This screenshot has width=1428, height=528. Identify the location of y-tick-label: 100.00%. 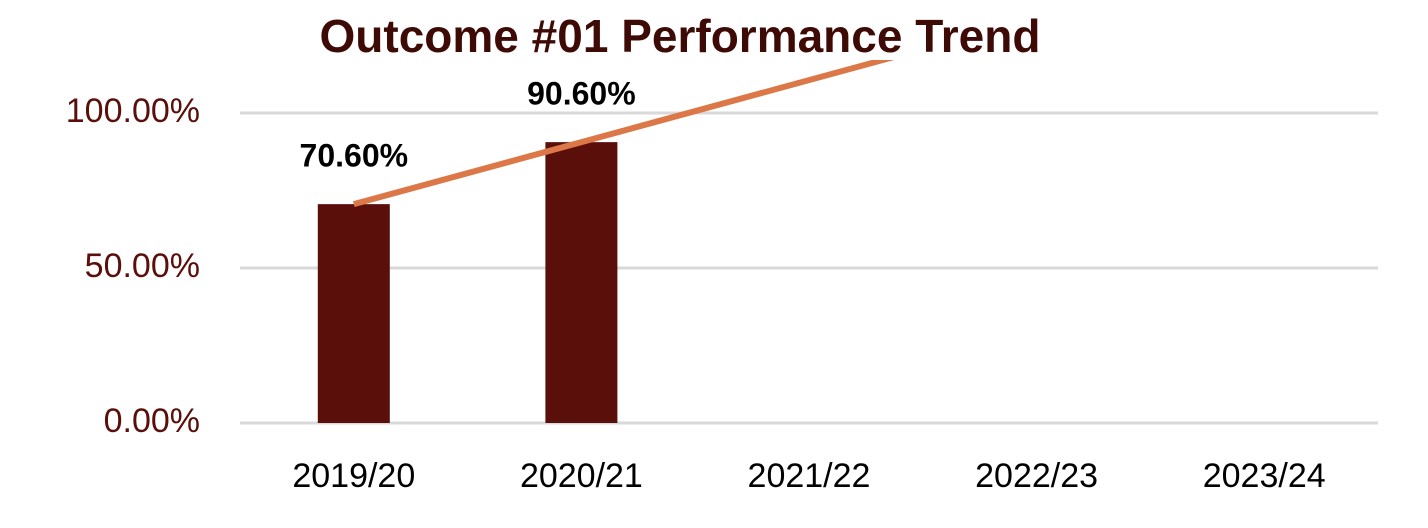
(133, 111).